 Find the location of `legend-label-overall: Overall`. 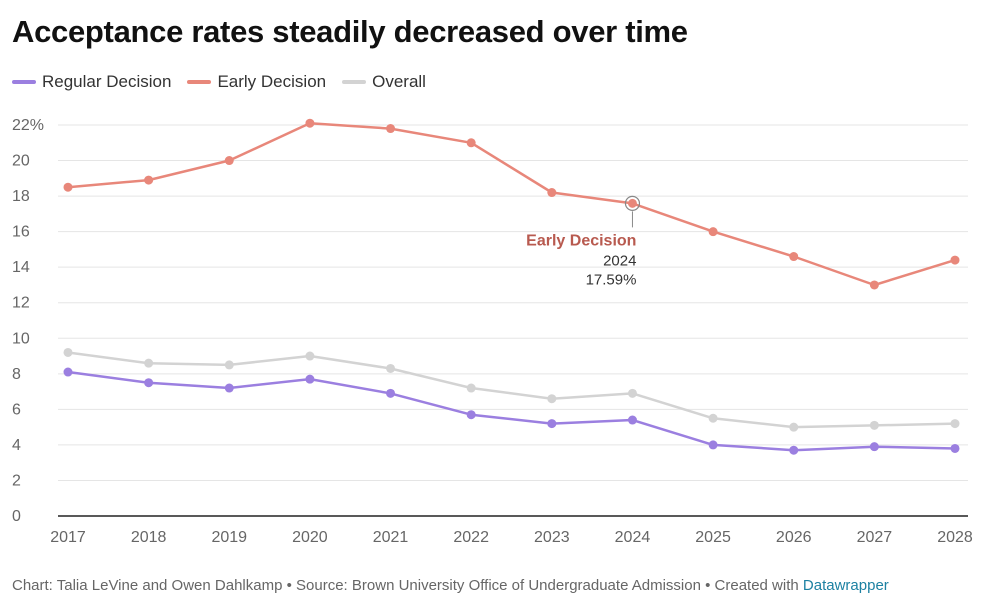

legend-label-overall: Overall is located at coordinates (399, 81).